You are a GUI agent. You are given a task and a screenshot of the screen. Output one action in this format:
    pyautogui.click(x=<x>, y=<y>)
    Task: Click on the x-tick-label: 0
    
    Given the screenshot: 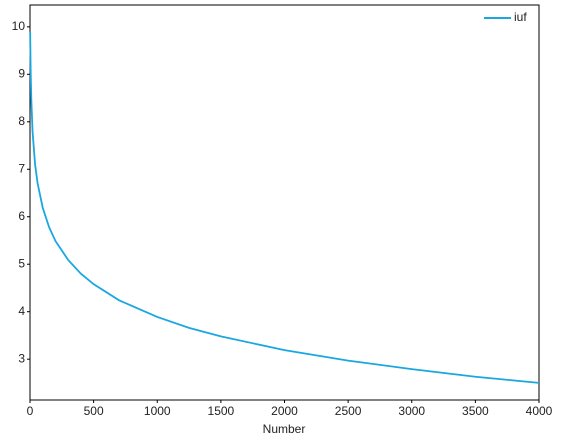 What is the action you would take?
    pyautogui.click(x=30, y=411)
    